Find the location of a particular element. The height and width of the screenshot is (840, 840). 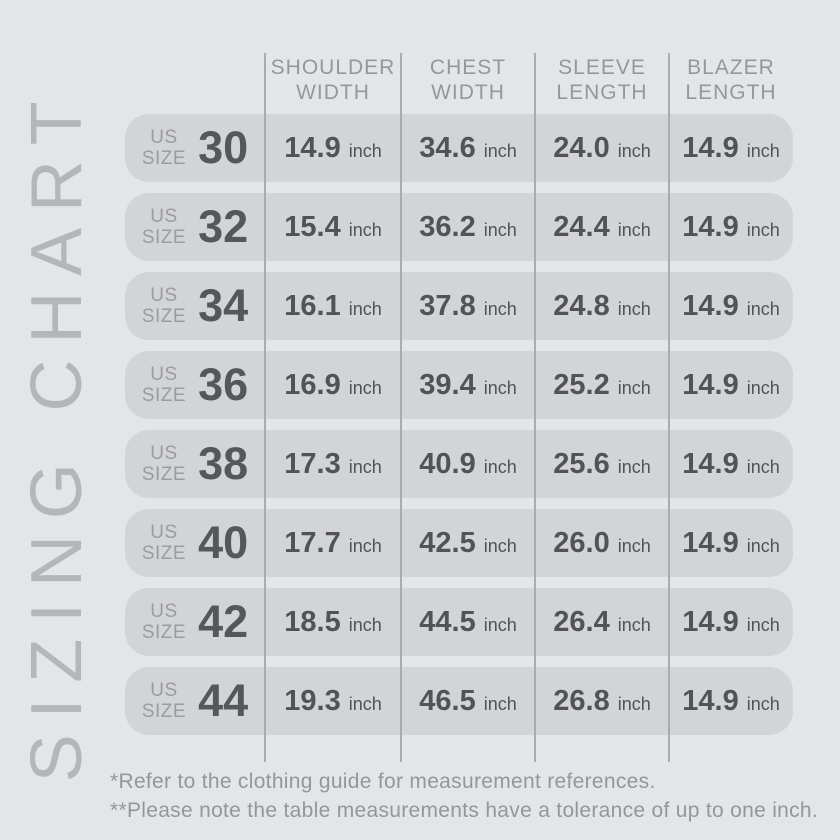

chest-width-cell: 40.9 inch is located at coordinates (468, 464).